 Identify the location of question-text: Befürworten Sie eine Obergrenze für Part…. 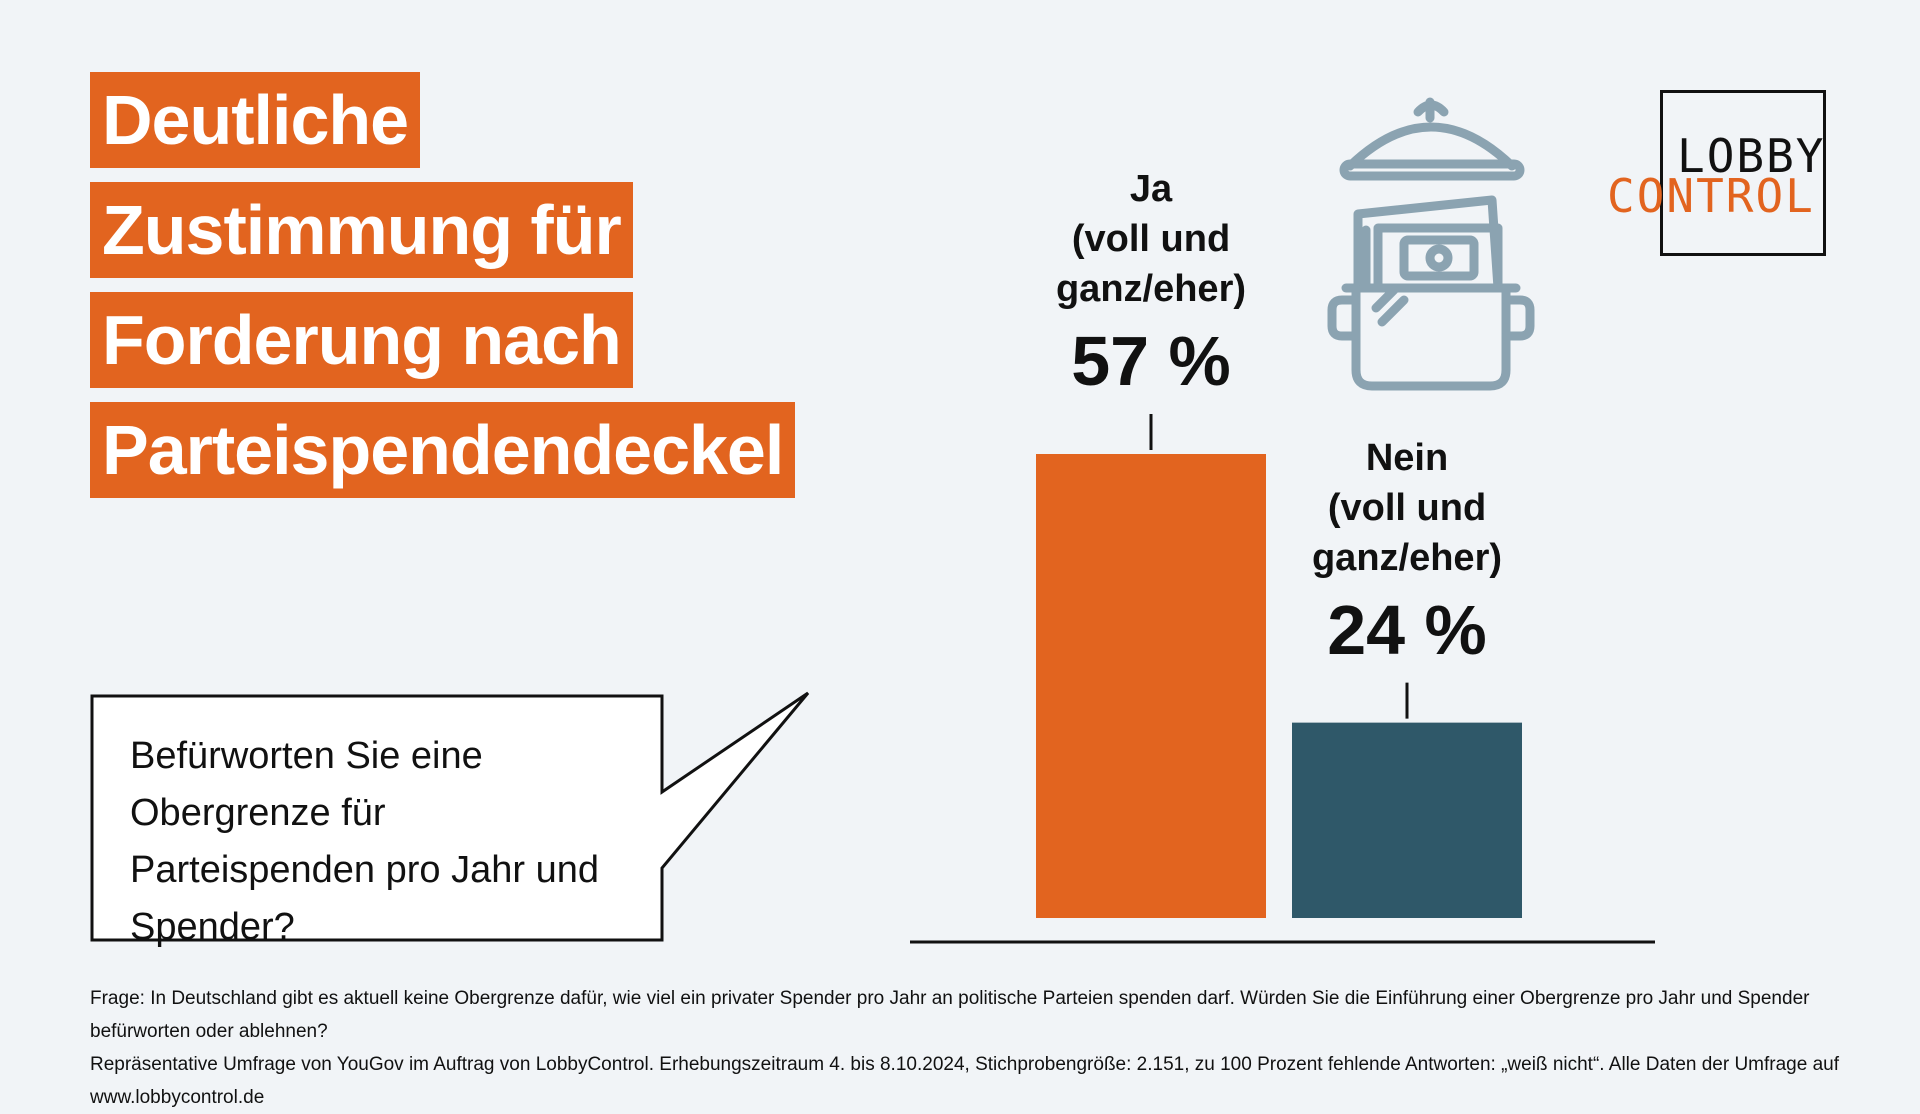
(364, 841).